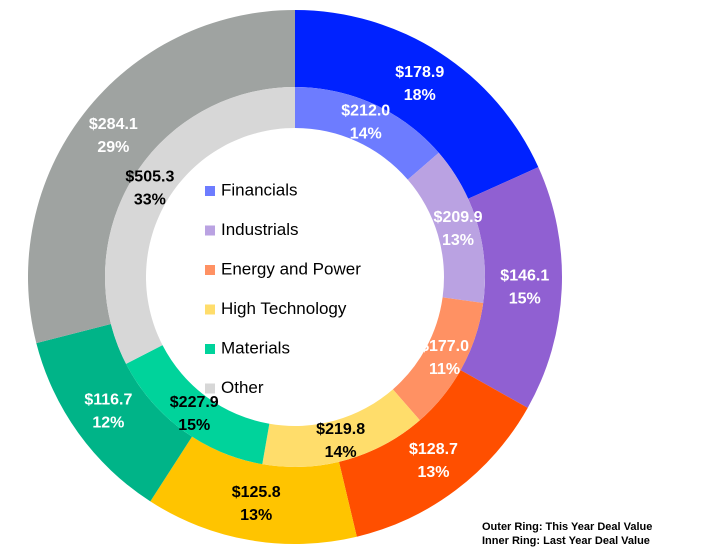 This screenshot has height=553, width=723. I want to click on legend-label: High Technology, so click(284, 308).